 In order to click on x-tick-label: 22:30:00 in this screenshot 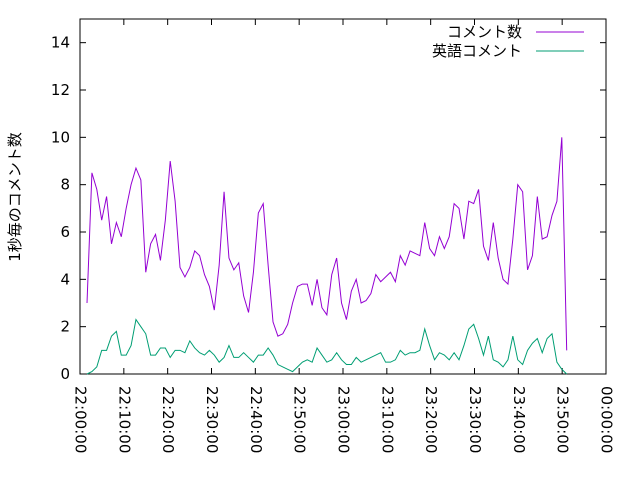, I will do `click(212, 419)`.